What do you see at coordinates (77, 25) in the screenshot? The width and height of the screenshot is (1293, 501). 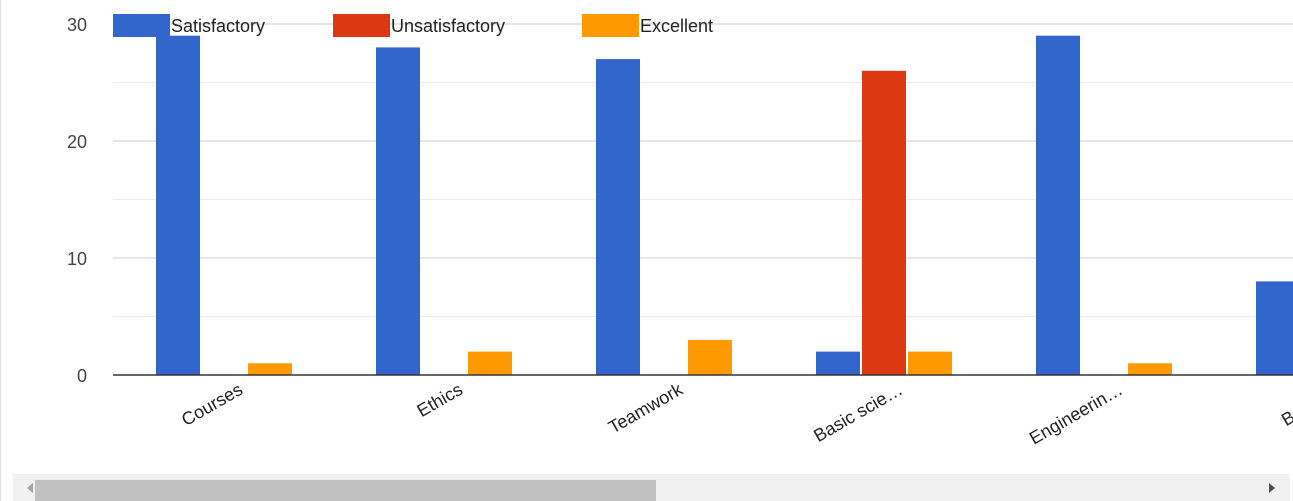 I see `y-tick-label: 30` at bounding box center [77, 25].